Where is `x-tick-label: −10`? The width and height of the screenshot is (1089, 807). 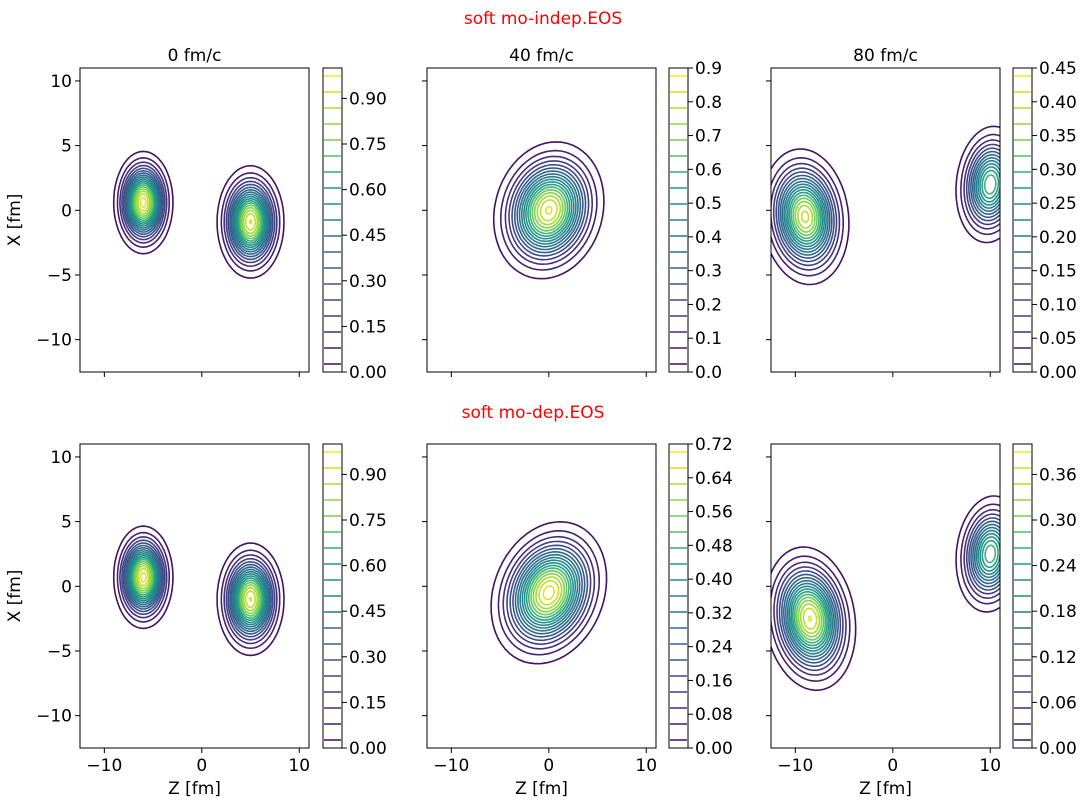 x-tick-label: −10 is located at coordinates (451, 766).